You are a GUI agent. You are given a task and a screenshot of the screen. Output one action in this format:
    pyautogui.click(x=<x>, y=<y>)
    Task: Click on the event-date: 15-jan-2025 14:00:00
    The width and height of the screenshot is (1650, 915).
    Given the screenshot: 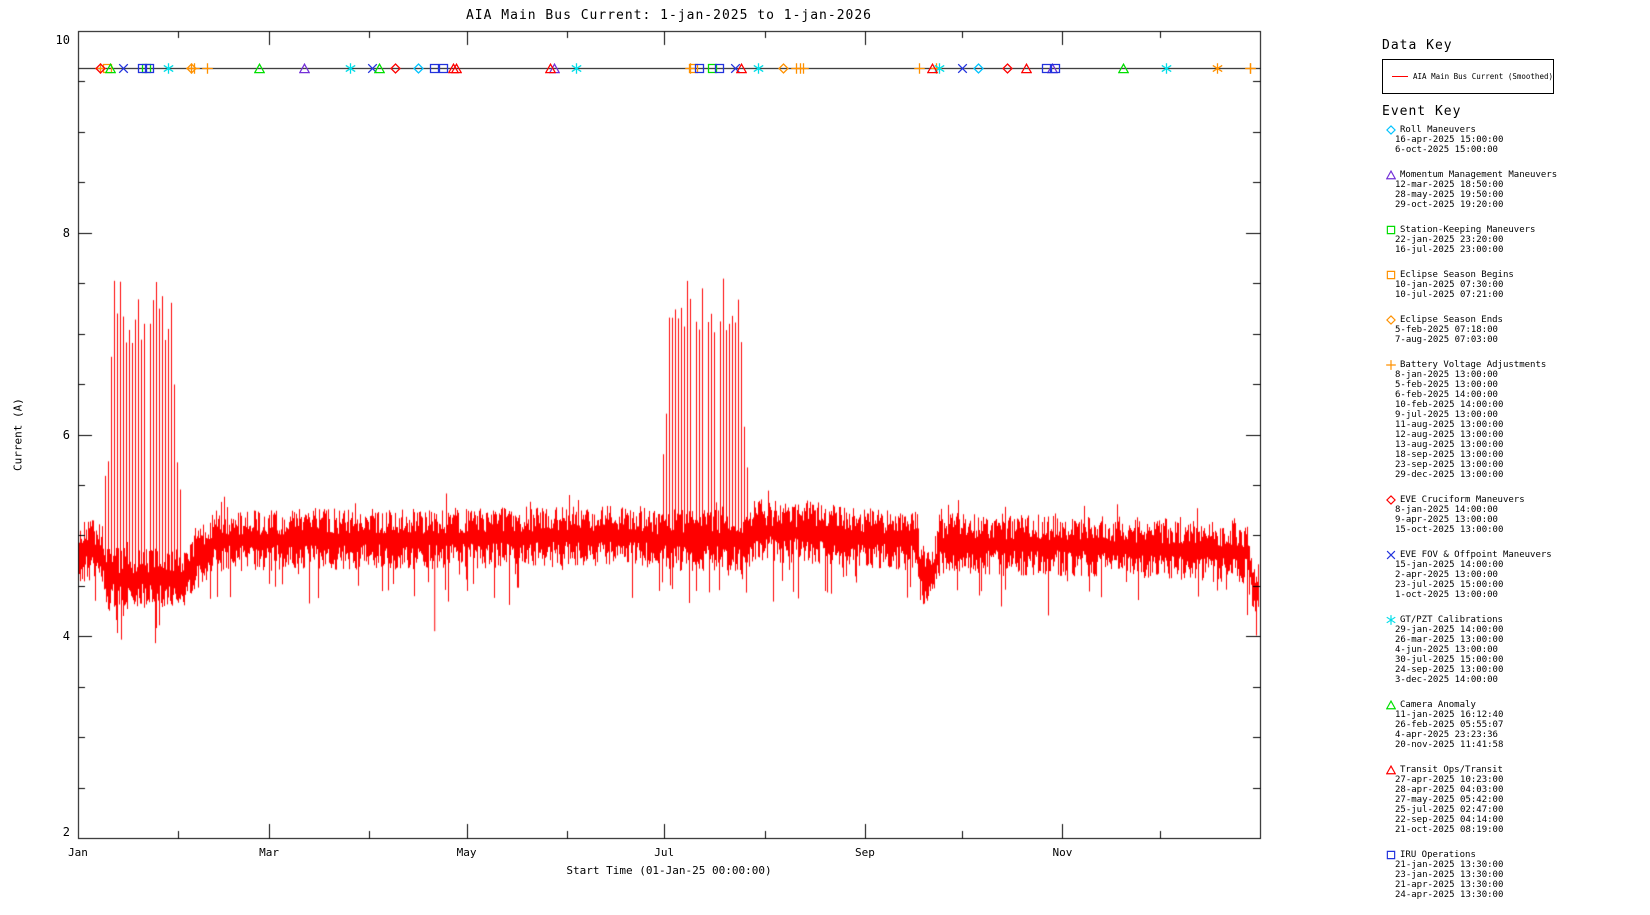 What is the action you would take?
    pyautogui.click(x=1449, y=565)
    